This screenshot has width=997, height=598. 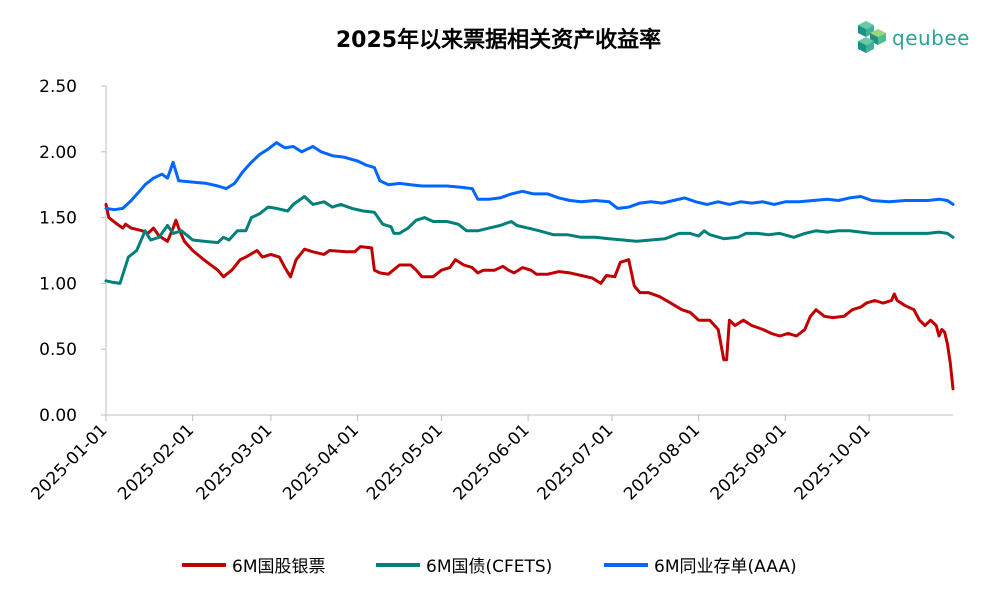 I want to click on legend-label-guogu: 6M国股银票, so click(x=279, y=567).